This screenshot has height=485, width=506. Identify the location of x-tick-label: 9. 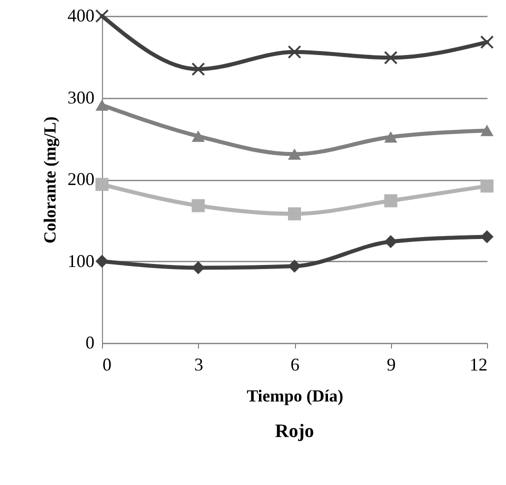
(391, 364).